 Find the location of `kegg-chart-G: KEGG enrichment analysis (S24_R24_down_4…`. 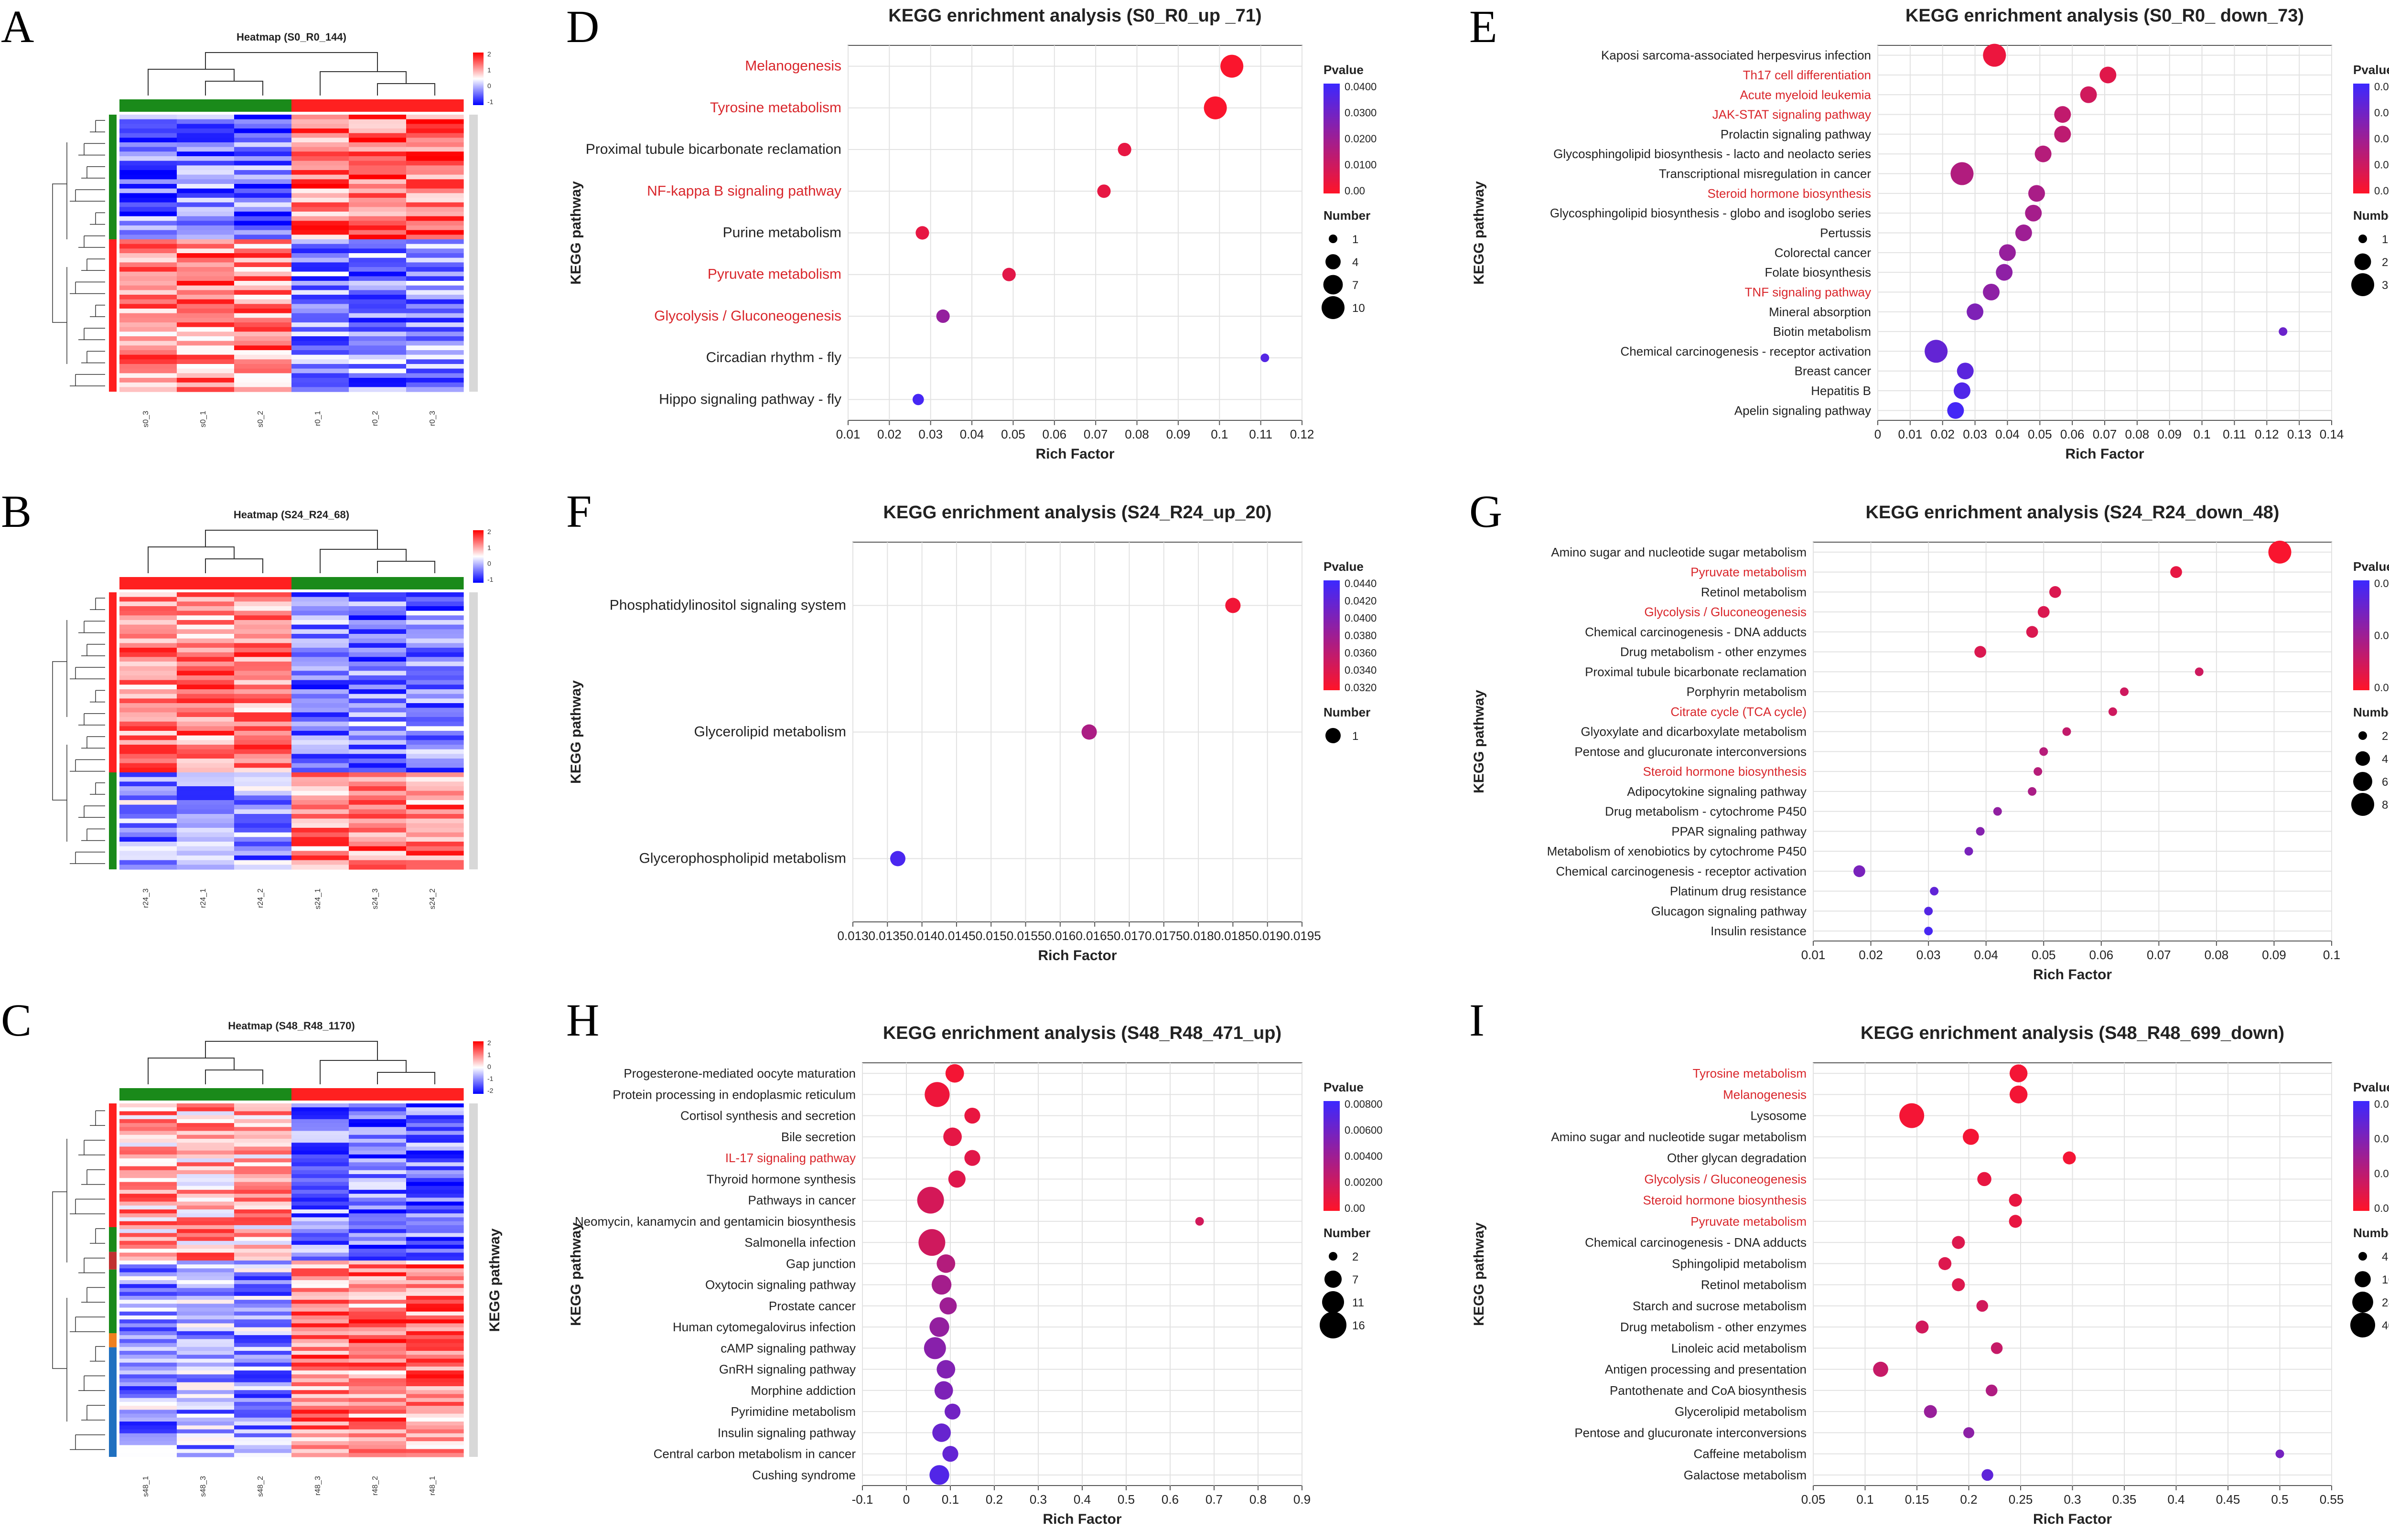

kegg-chart-G: KEGG enrichment analysis (S24_R24_down_4… is located at coordinates (1930, 743).